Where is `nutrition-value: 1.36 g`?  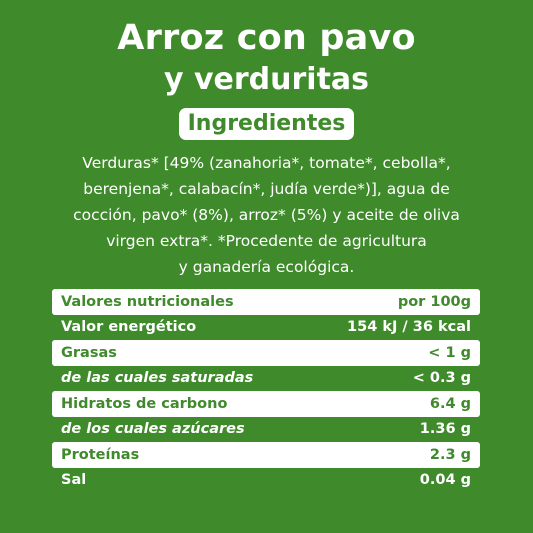
nutrition-value: 1.36 g is located at coordinates (445, 429).